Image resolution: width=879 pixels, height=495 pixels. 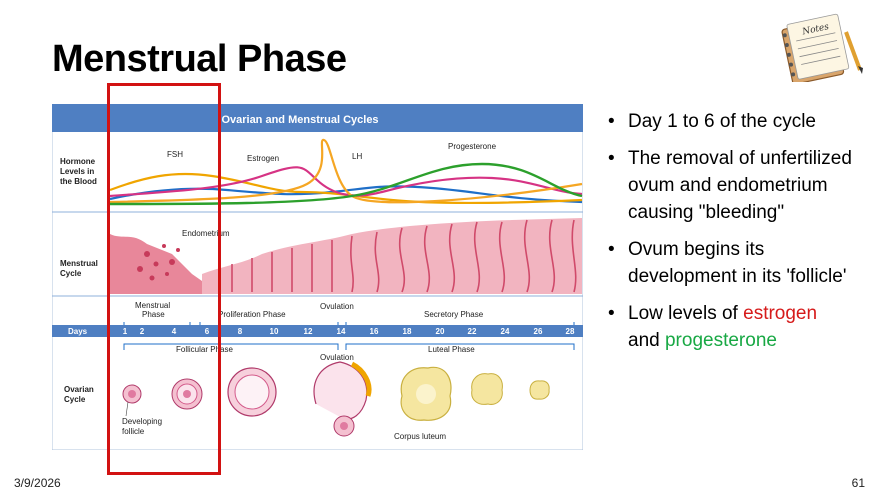 I want to click on label-ovarian-2: Cycle, so click(x=75, y=399).